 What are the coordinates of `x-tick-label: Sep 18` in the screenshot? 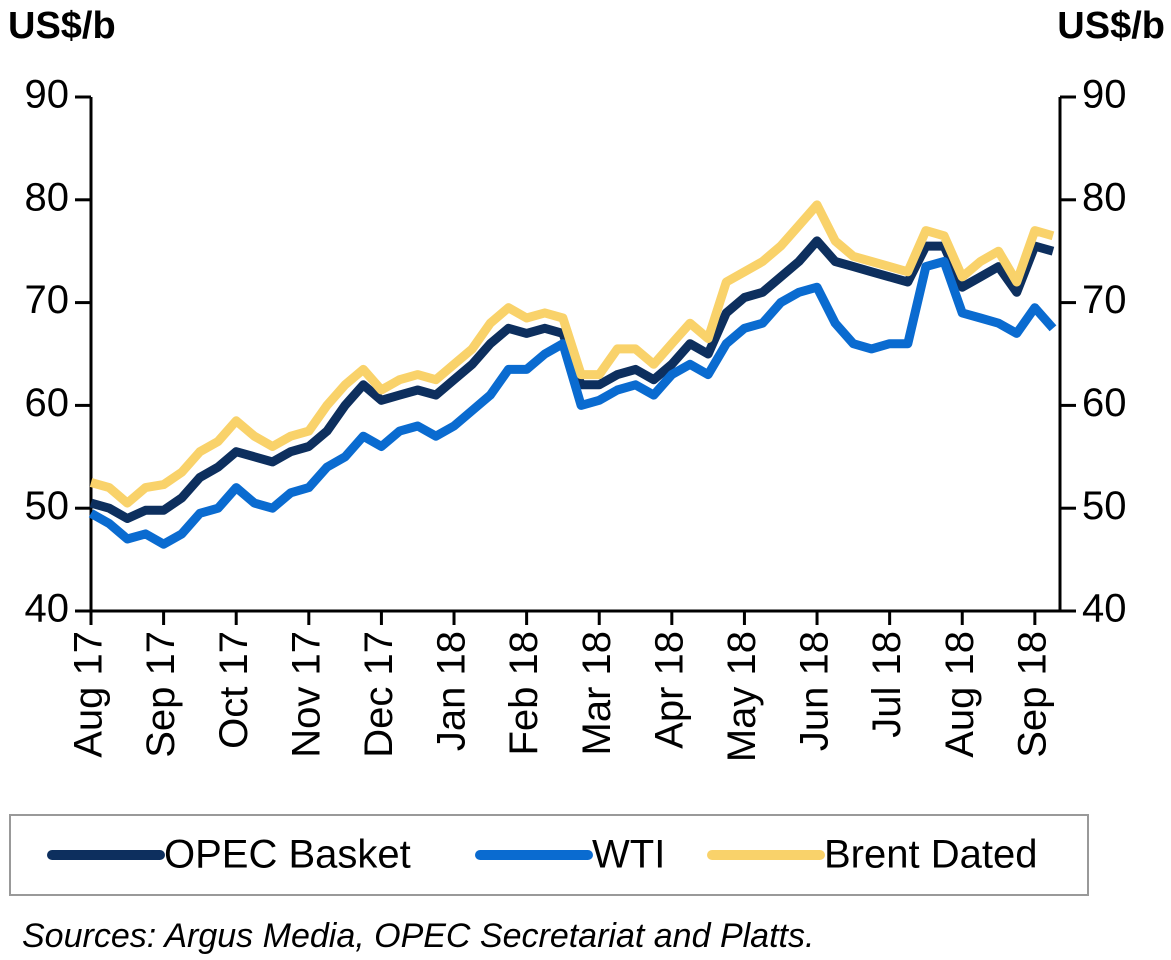 It's located at (1032, 694).